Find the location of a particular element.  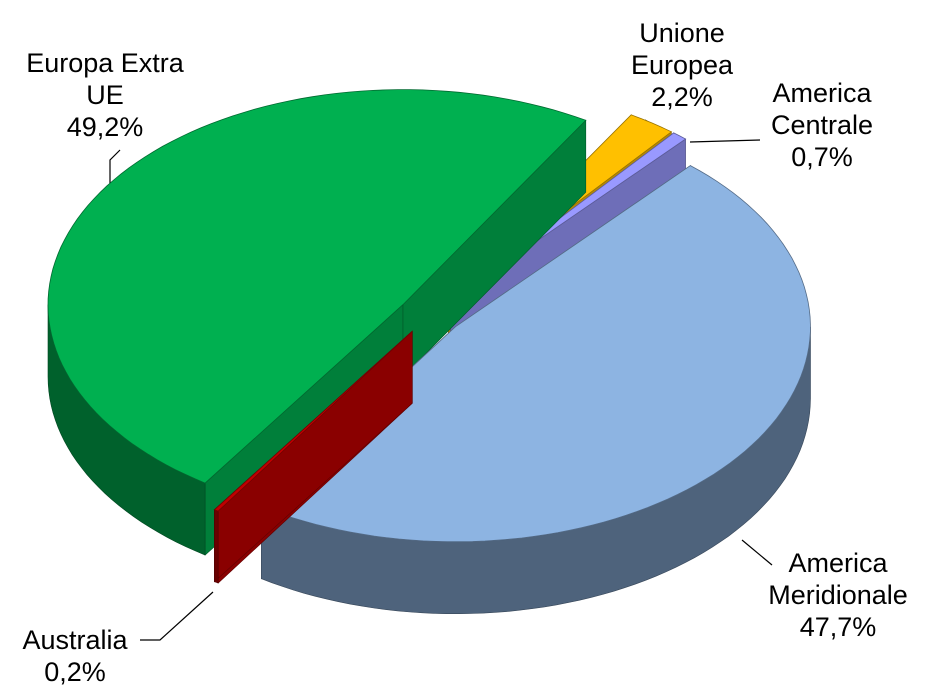

data-label: America Centrale 0,7% is located at coordinates (822, 125).